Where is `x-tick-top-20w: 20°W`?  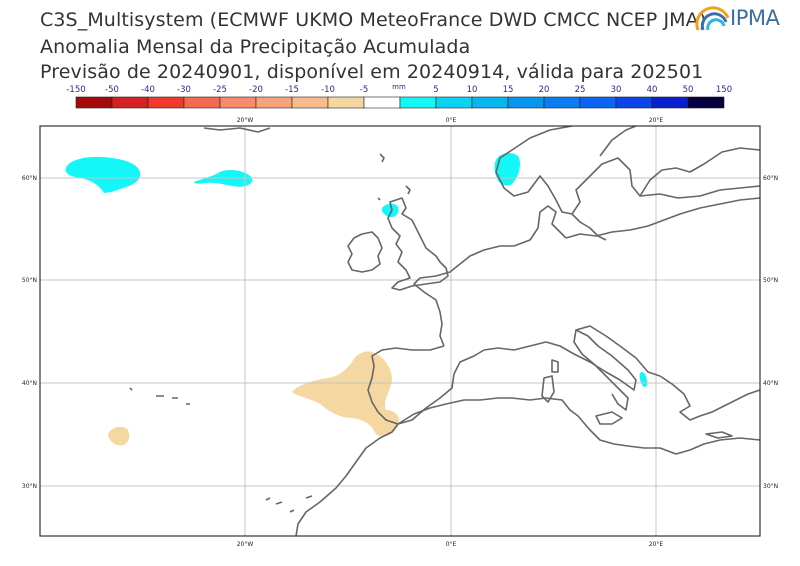 x-tick-top-20w: 20°W is located at coordinates (245, 120).